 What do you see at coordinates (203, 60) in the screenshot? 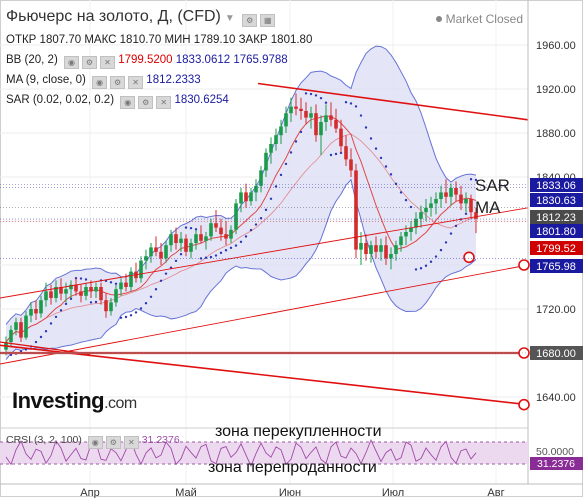
I see `bb-upper-value: 1833.0612` at bounding box center [203, 60].